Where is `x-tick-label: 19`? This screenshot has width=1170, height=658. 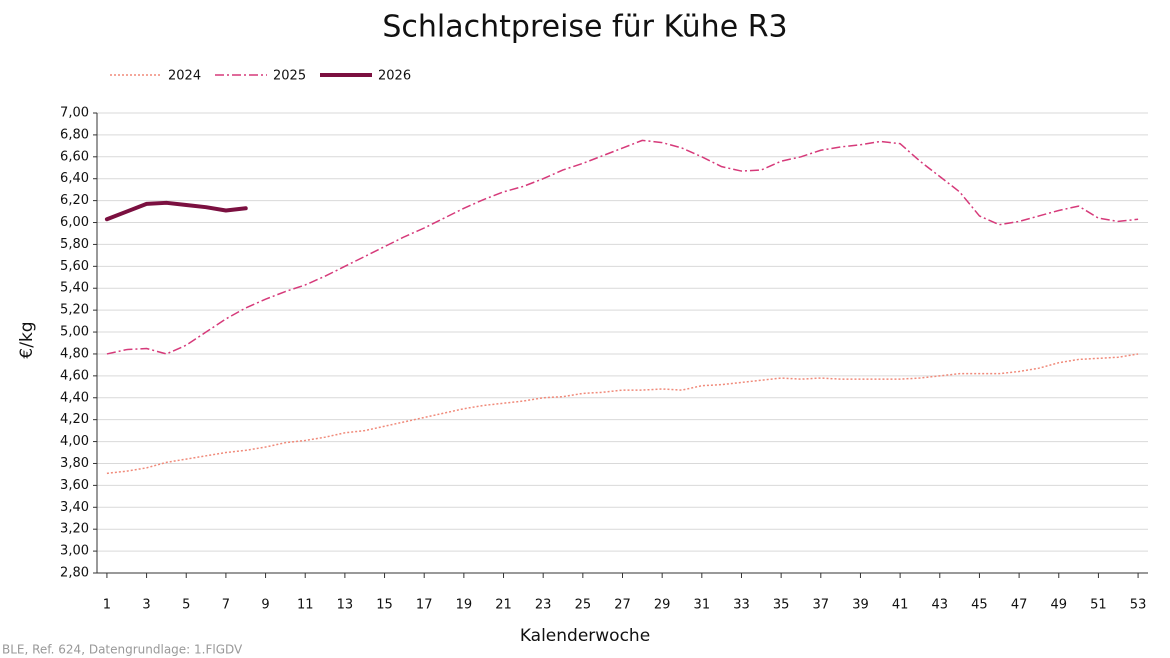
x-tick-label: 19 is located at coordinates (464, 605).